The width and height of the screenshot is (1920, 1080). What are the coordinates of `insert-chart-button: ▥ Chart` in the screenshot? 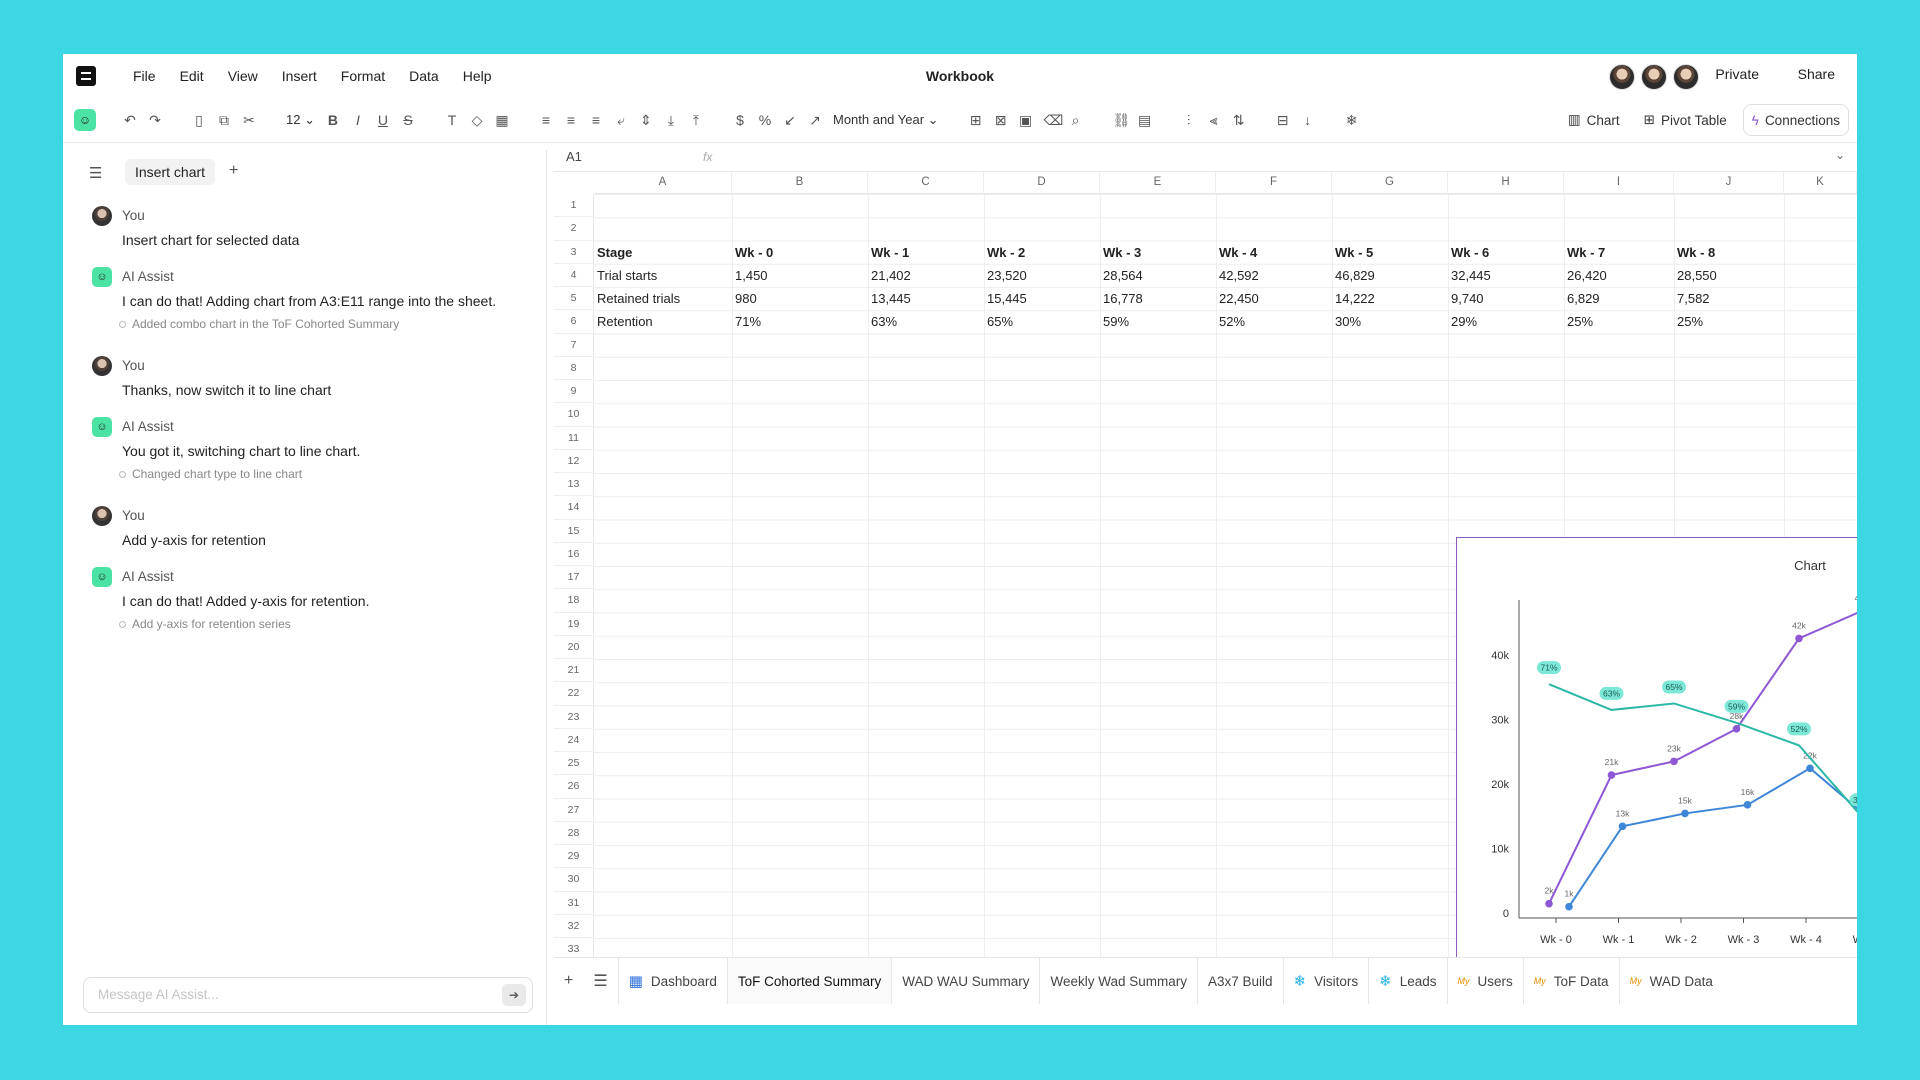 It's located at (1594, 120).